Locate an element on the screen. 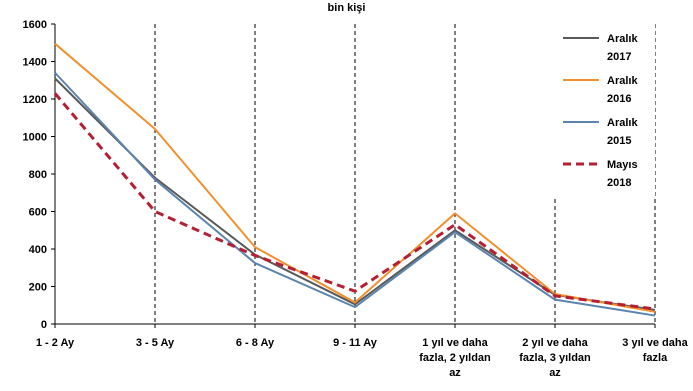 Image resolution: width=693 pixels, height=391 pixels. x-tick-label-line: 3 yıl ve daha is located at coordinates (655, 343).